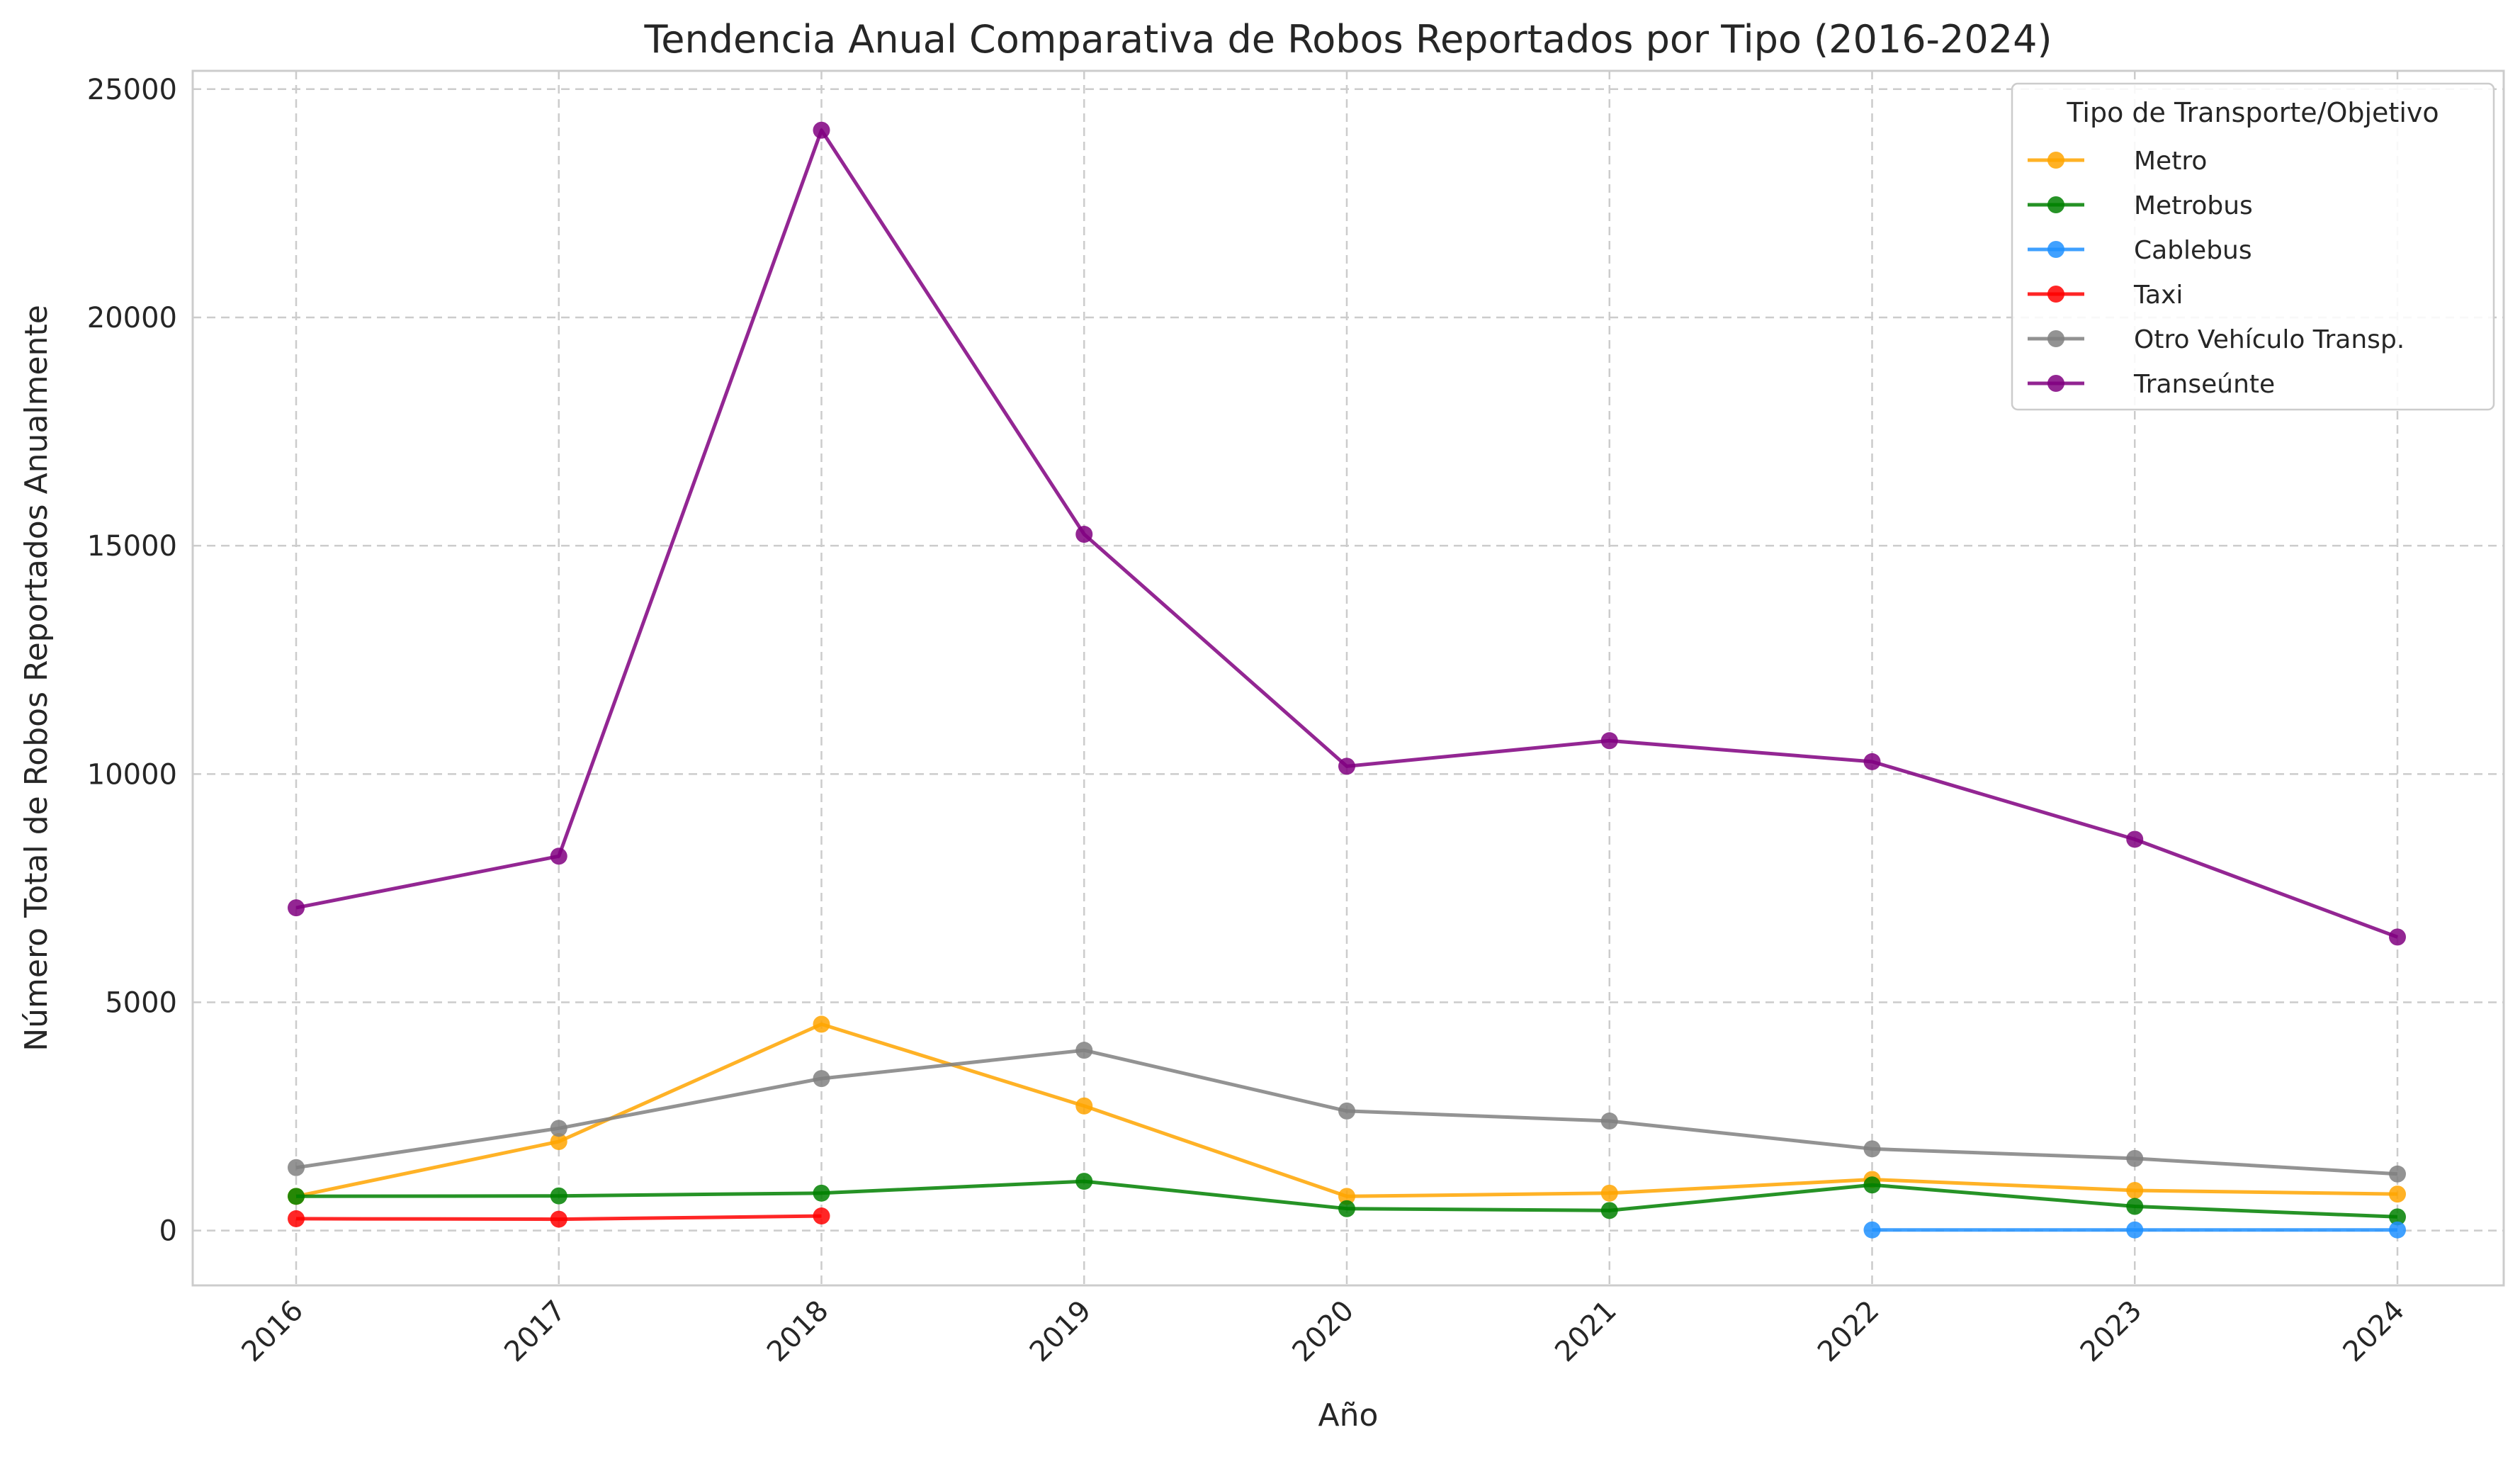 Image resolution: width=2520 pixels, height=1459 pixels. What do you see at coordinates (132, 90) in the screenshot?
I see `y-tick-label: 25000` at bounding box center [132, 90].